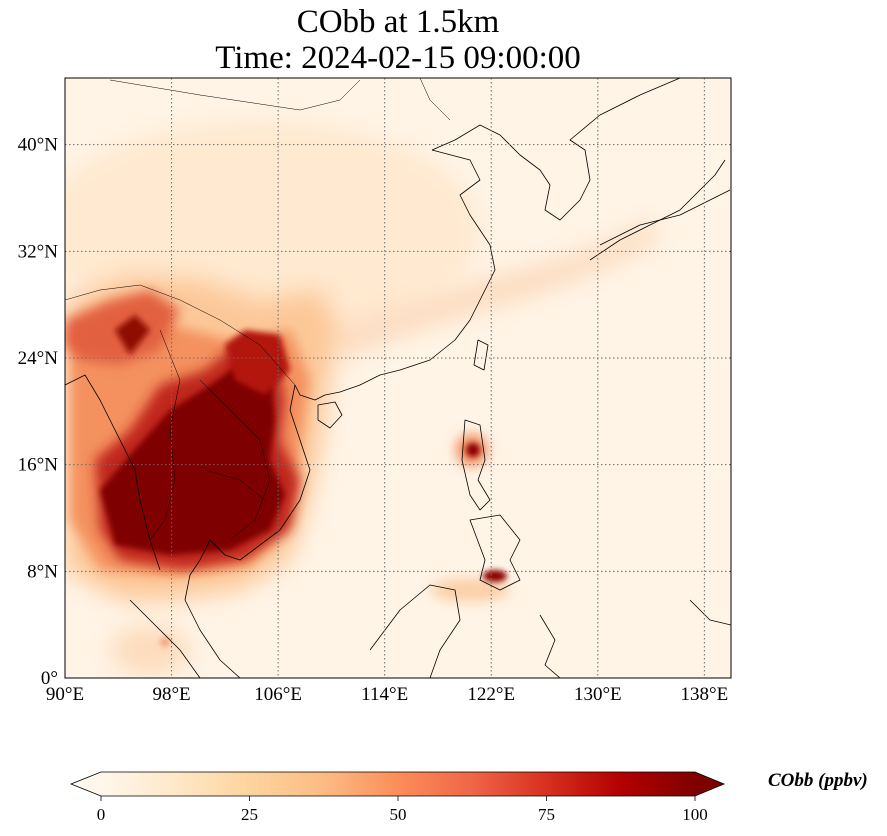 This screenshot has width=887, height=836. What do you see at coordinates (113, 472) in the screenshot?
I see `coastline-bay-of-bengal` at bounding box center [113, 472].